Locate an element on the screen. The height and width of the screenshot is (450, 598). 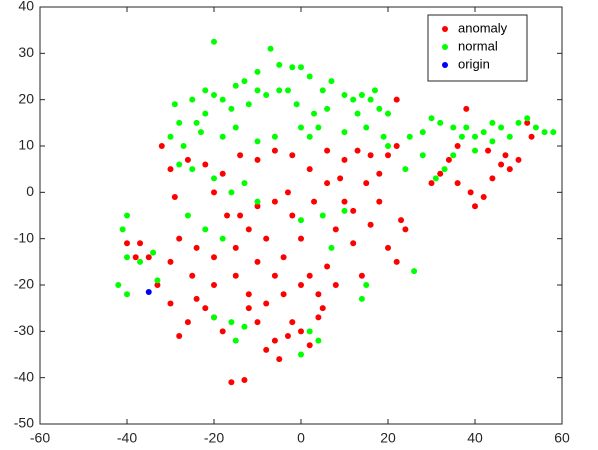
legend-label: origin is located at coordinates (474, 63).